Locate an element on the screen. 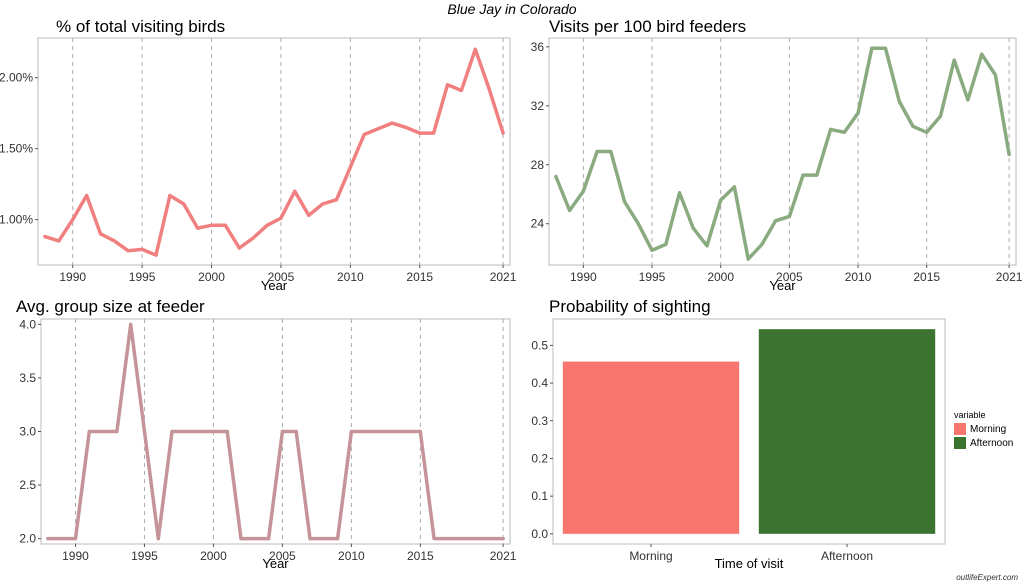 The width and height of the screenshot is (1024, 585). y-tick-label-0: 2.0 is located at coordinates (27, 539).